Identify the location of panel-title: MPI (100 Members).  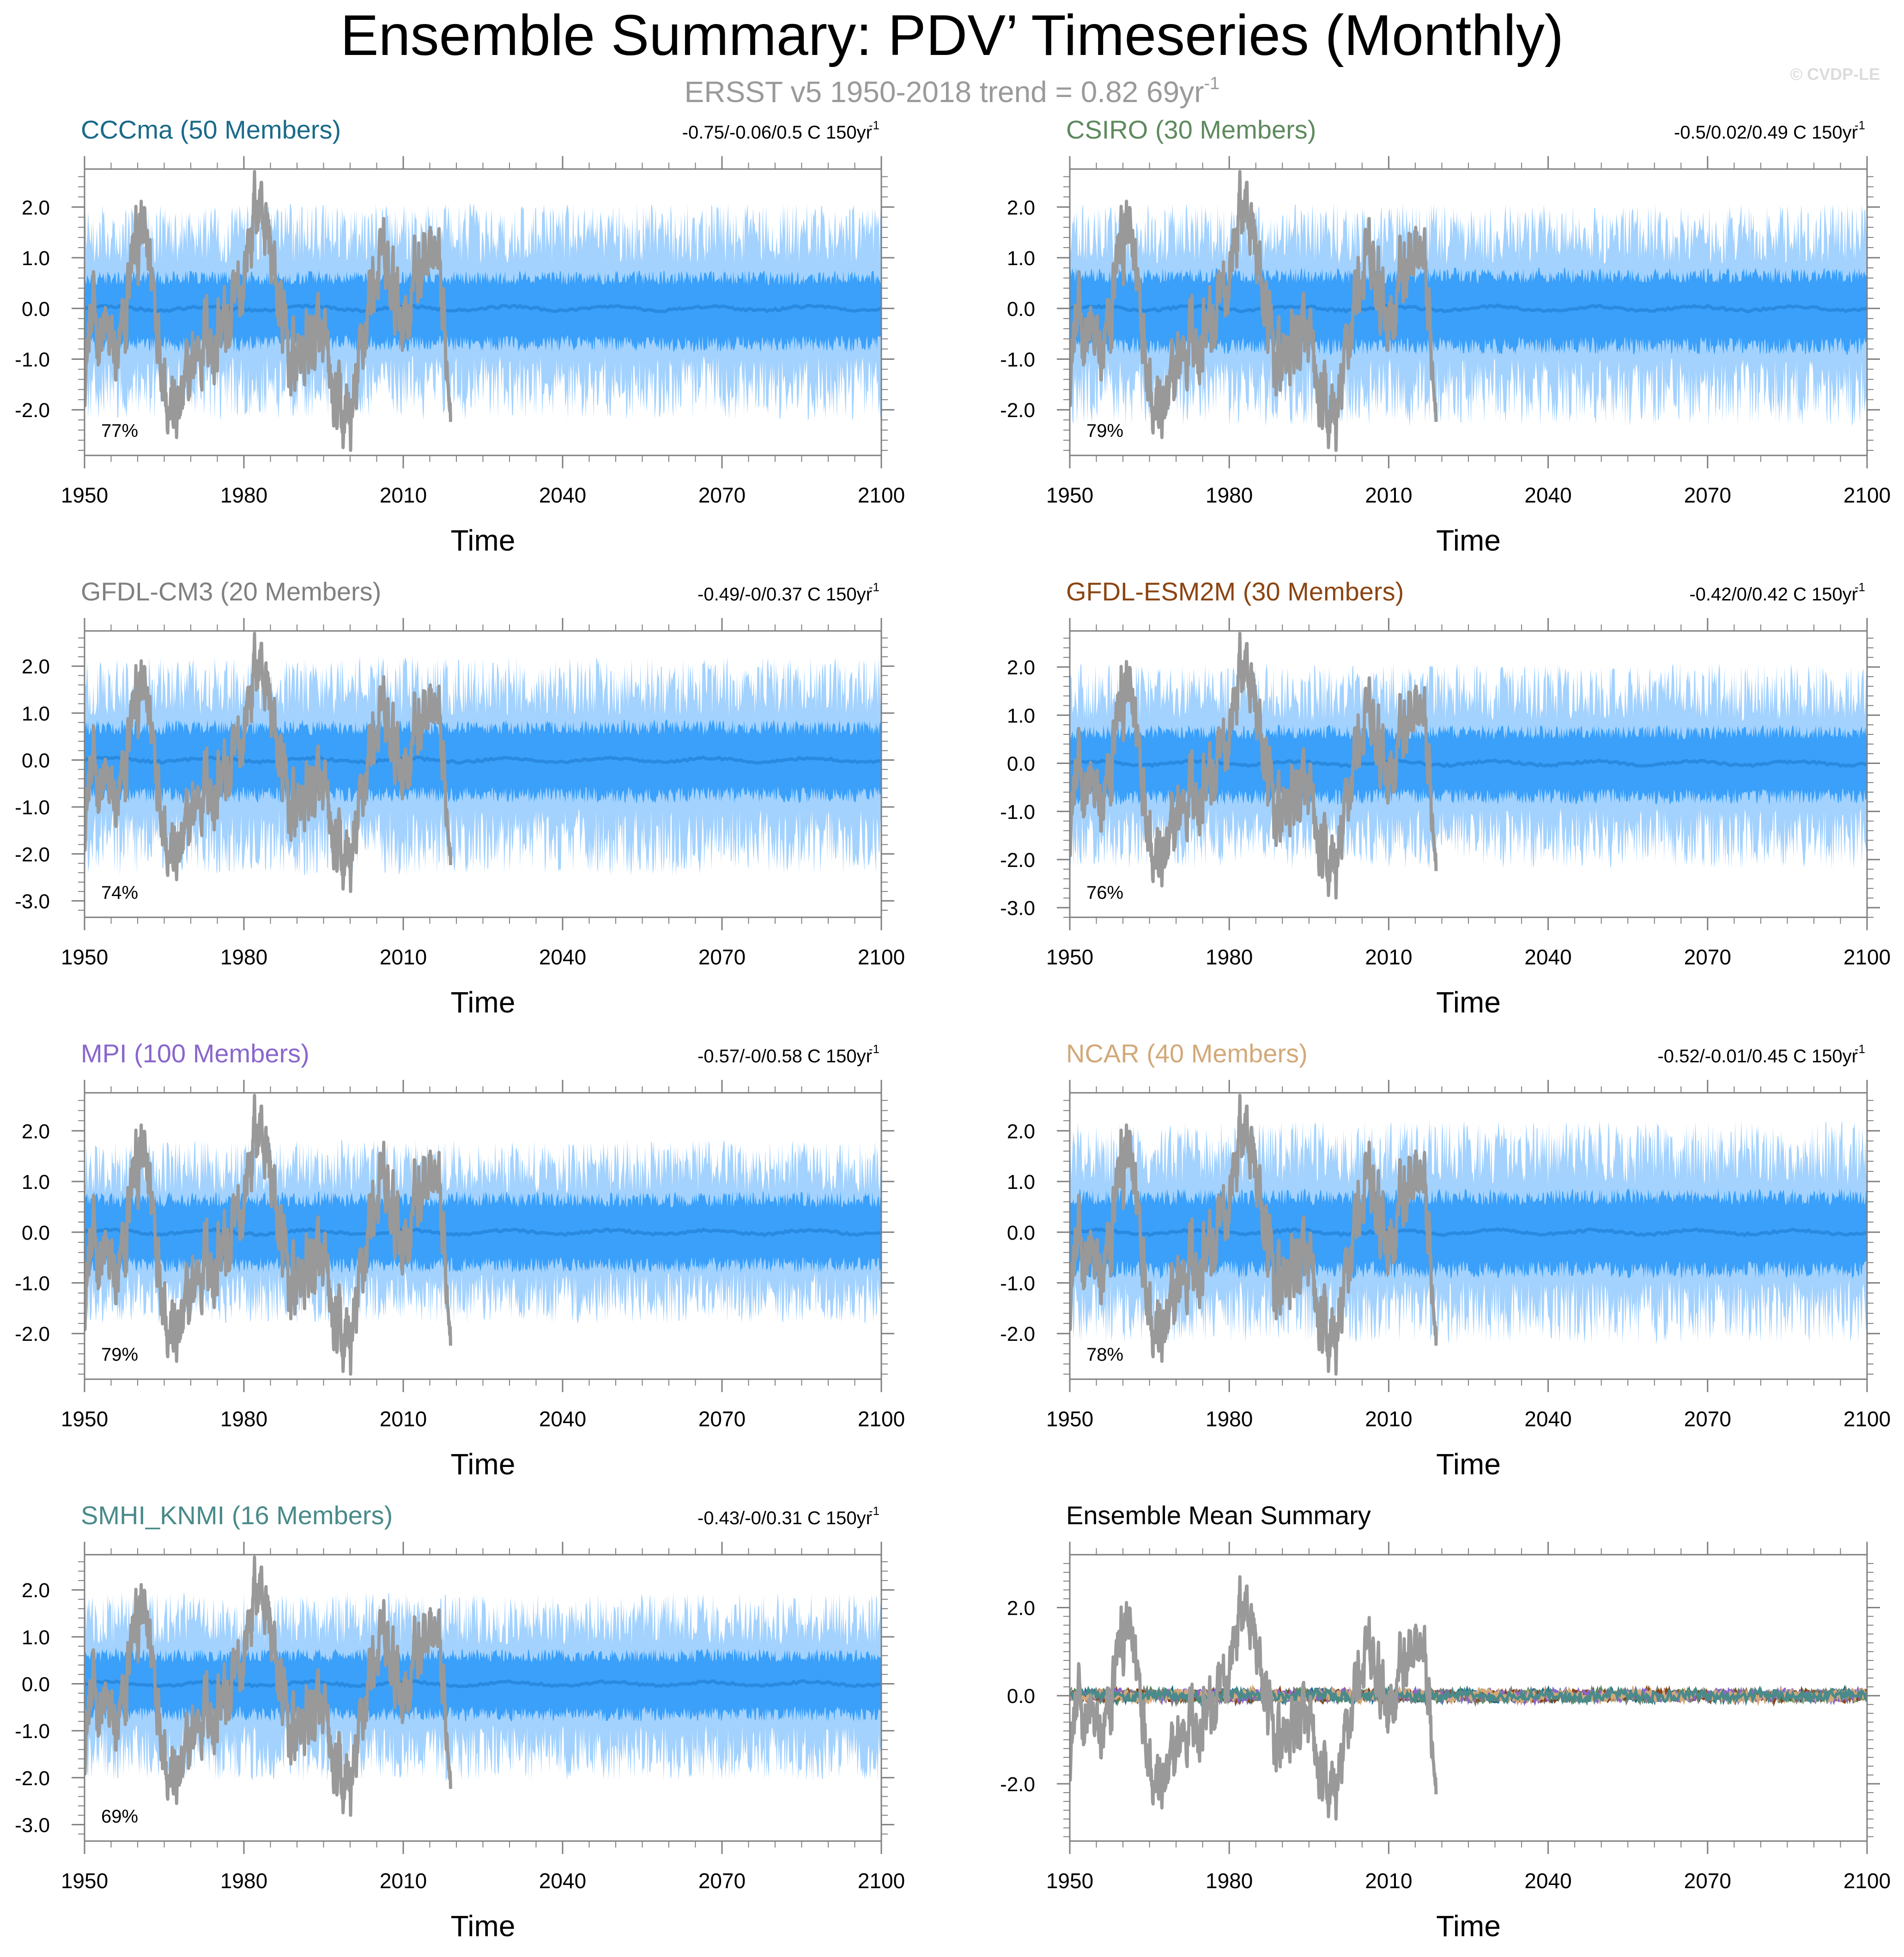
(195, 1053).